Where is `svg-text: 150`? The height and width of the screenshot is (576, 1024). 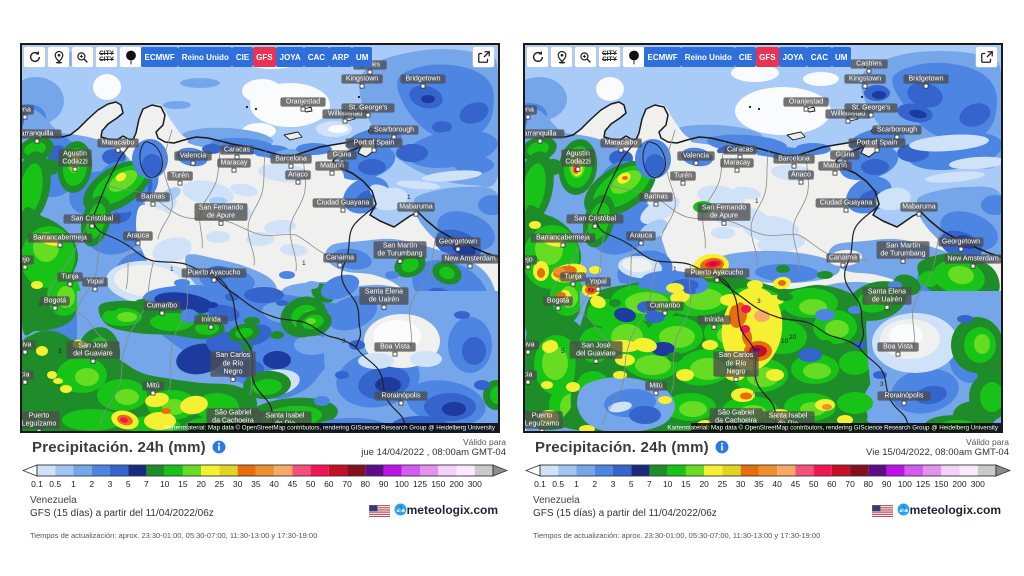
svg-text: 150 is located at coordinates (941, 484).